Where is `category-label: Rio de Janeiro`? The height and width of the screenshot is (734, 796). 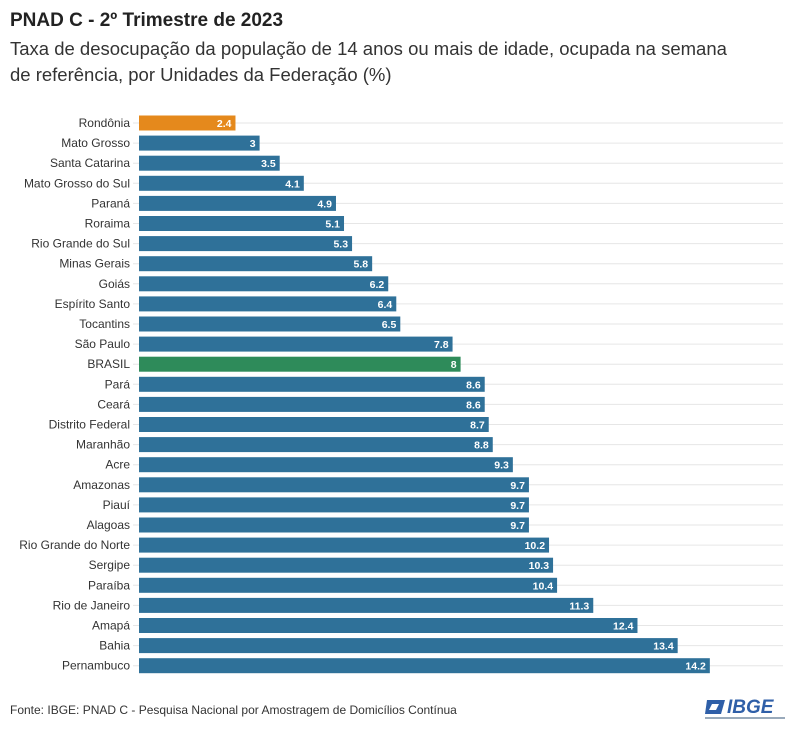 category-label: Rio de Janeiro is located at coordinates (92, 605).